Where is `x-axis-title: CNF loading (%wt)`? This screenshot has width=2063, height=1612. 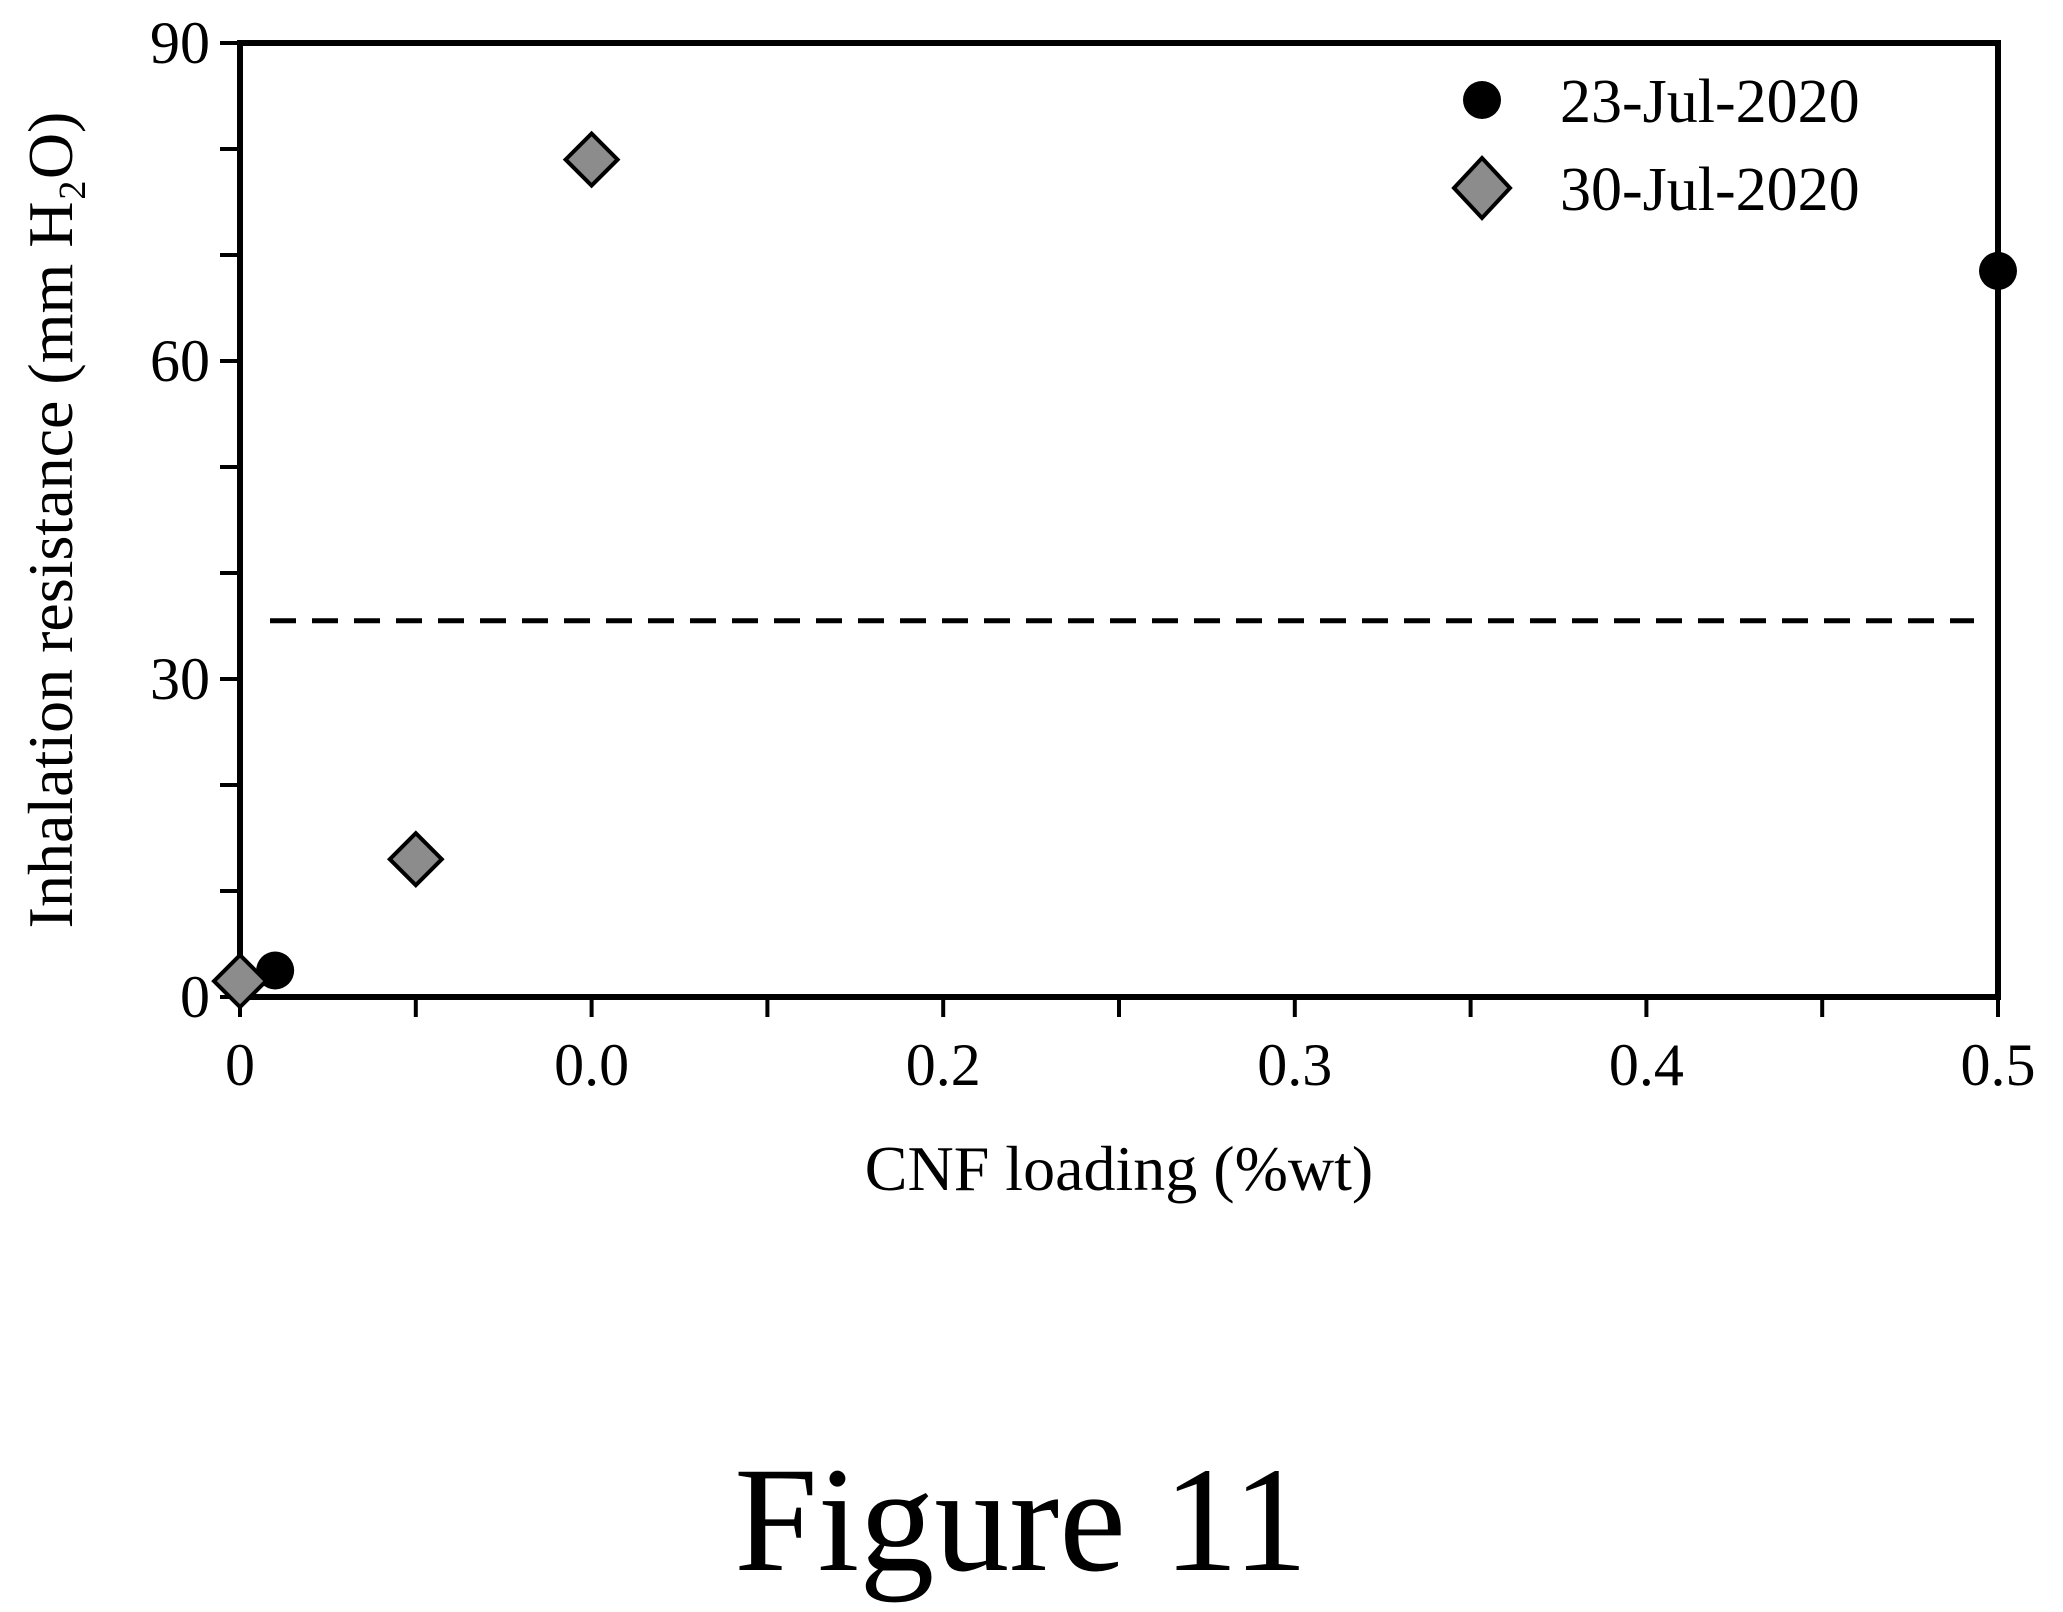 x-axis-title: CNF loading (%wt) is located at coordinates (1119, 1168).